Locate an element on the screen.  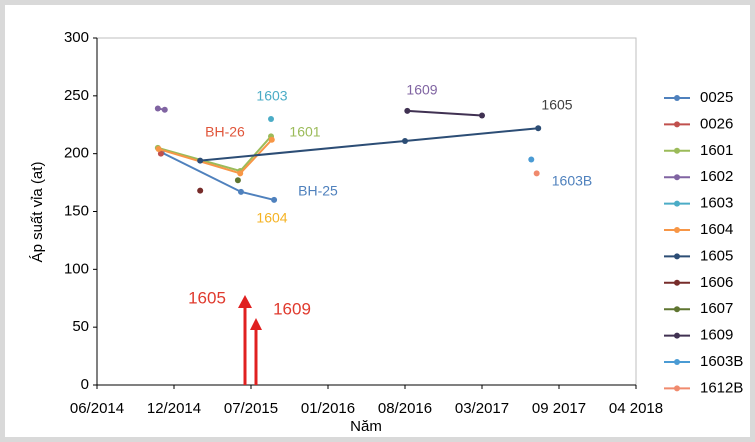
legend-label: 0026 is located at coordinates (716, 123).